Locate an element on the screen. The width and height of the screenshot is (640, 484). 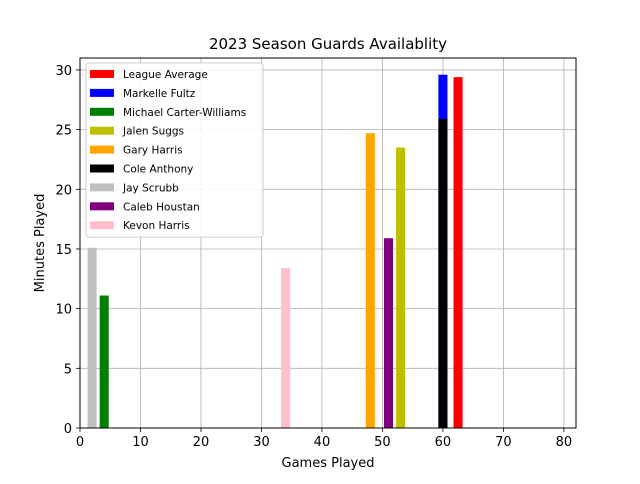
legend-label: Jay Scrubb is located at coordinates (150, 188).